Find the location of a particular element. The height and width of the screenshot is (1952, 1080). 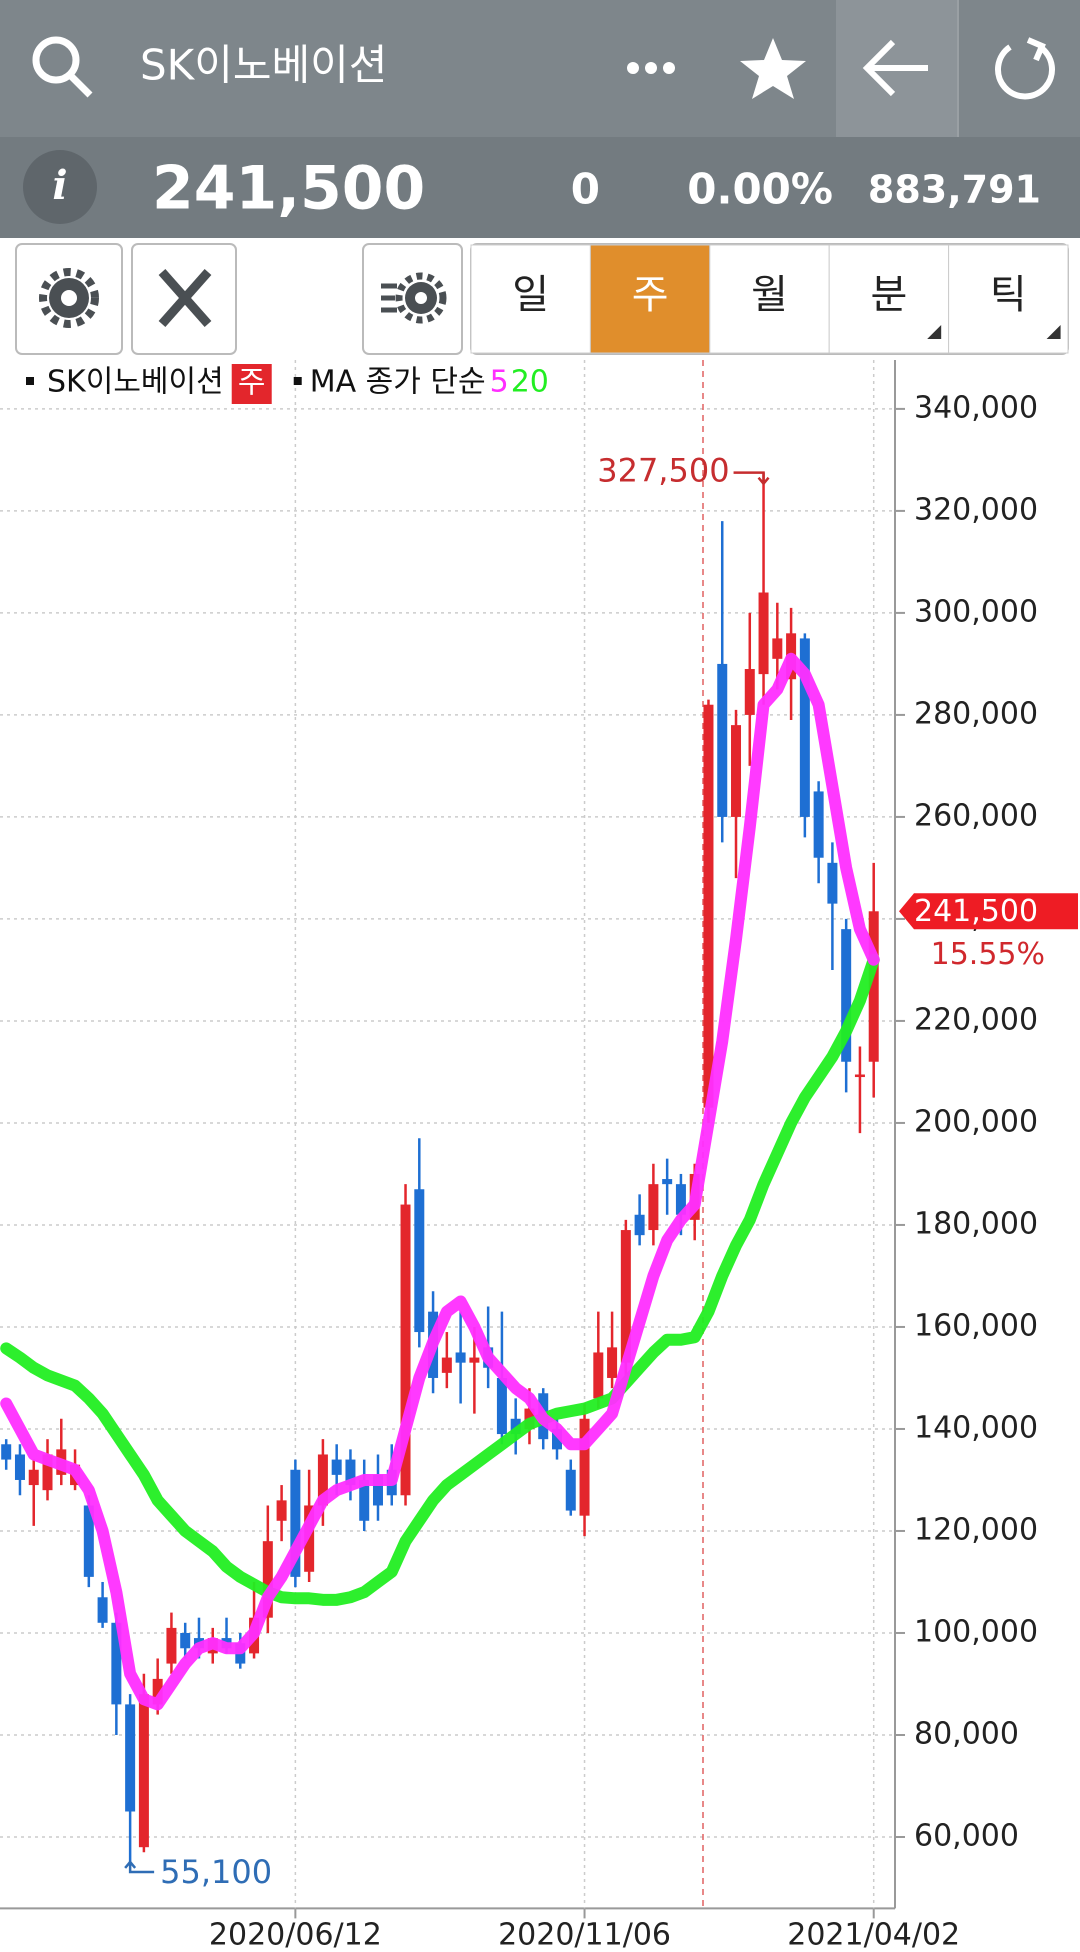

tab-label: 일 is located at coordinates (530, 295).